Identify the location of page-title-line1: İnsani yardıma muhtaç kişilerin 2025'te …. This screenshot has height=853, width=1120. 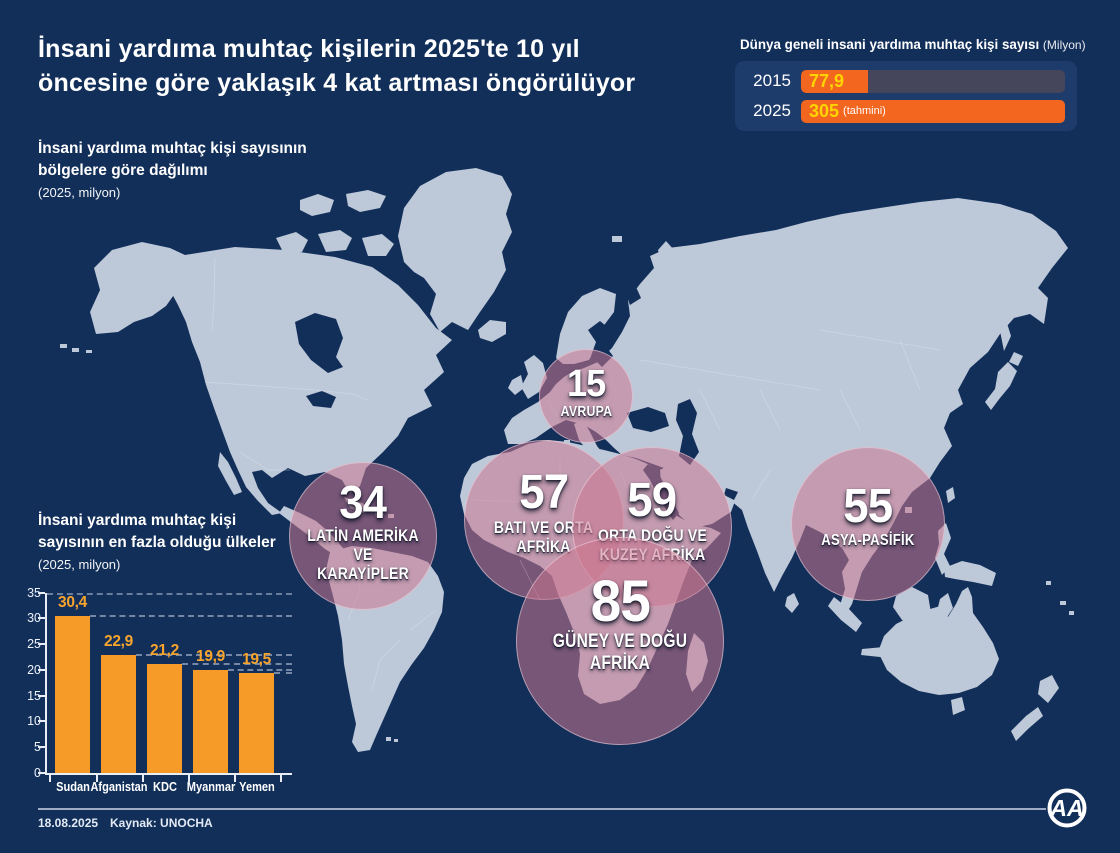
(309, 49).